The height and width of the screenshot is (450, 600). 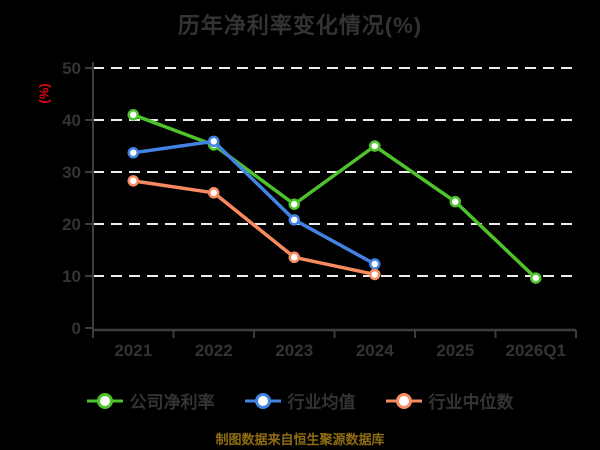 What do you see at coordinates (294, 350) in the screenshot?
I see `x-tick-label: 2023` at bounding box center [294, 350].